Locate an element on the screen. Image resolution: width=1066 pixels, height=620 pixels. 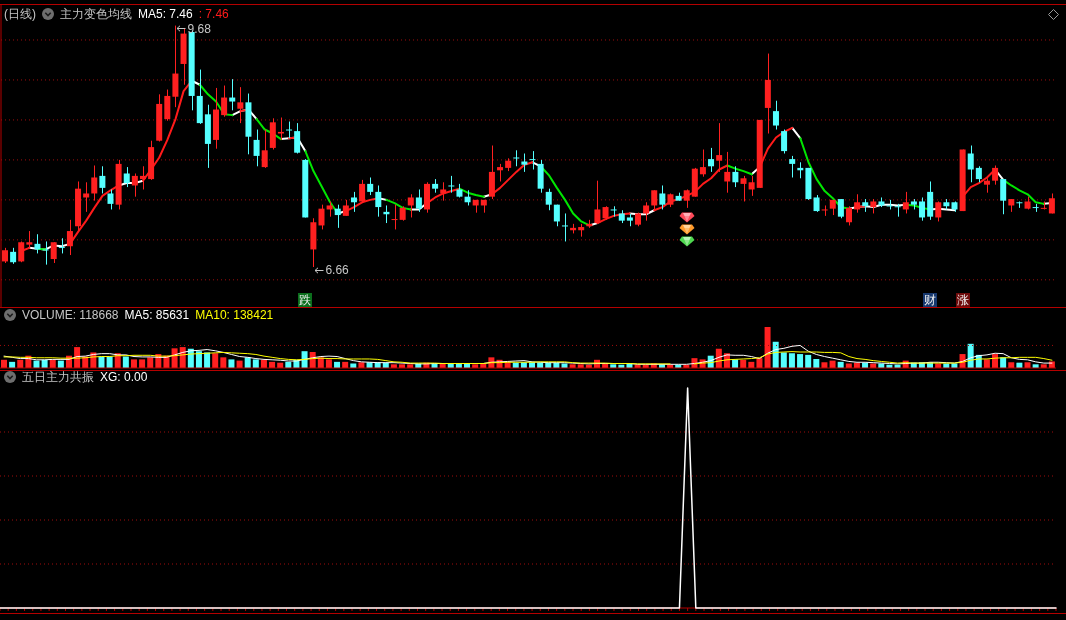
text: MA5: 7.46 is located at coordinates (165, 14).